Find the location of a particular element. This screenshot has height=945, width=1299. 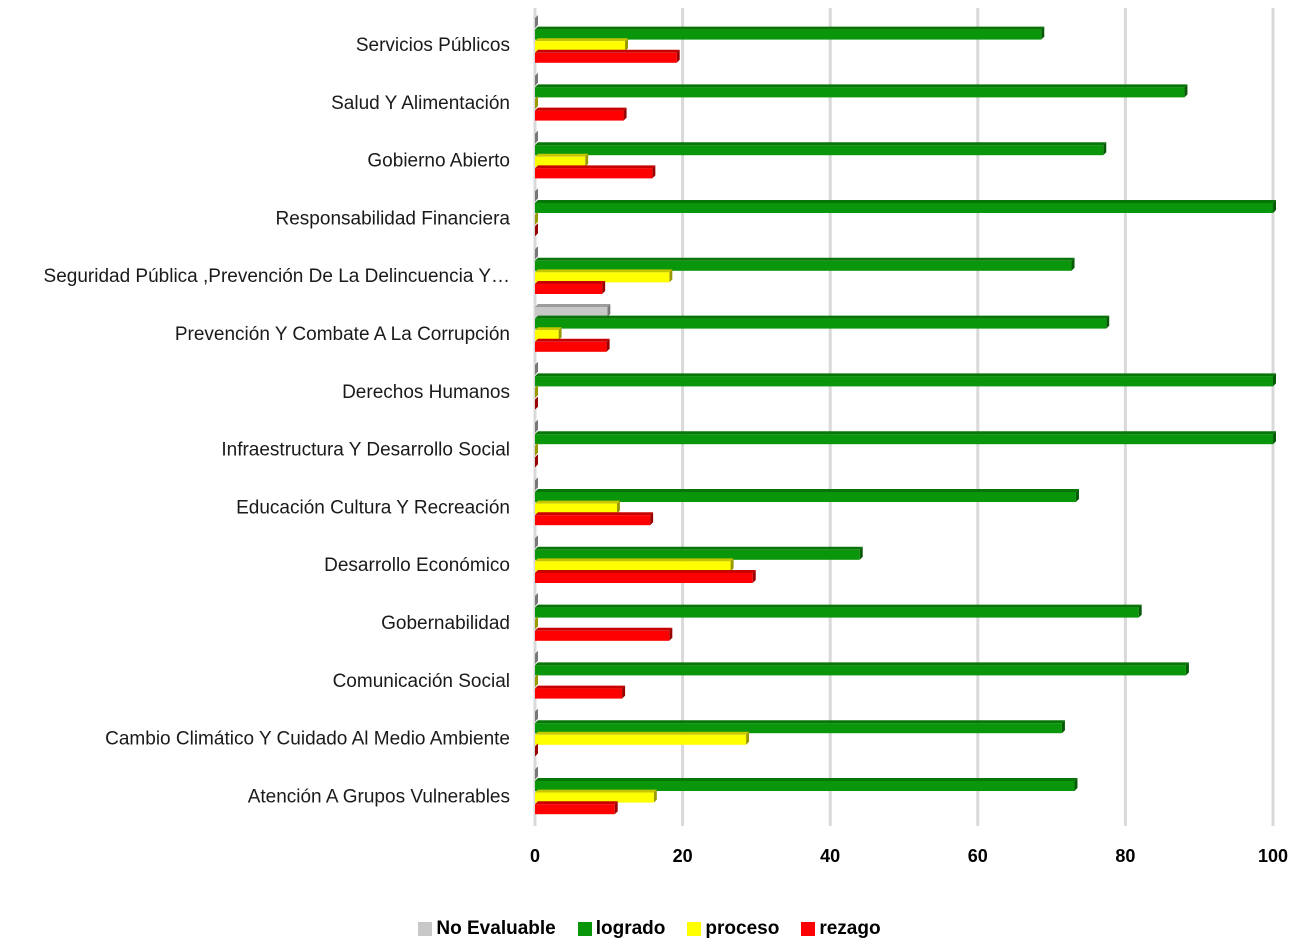

category-label-3: Responsabilidad Financiera is located at coordinates (393, 218).